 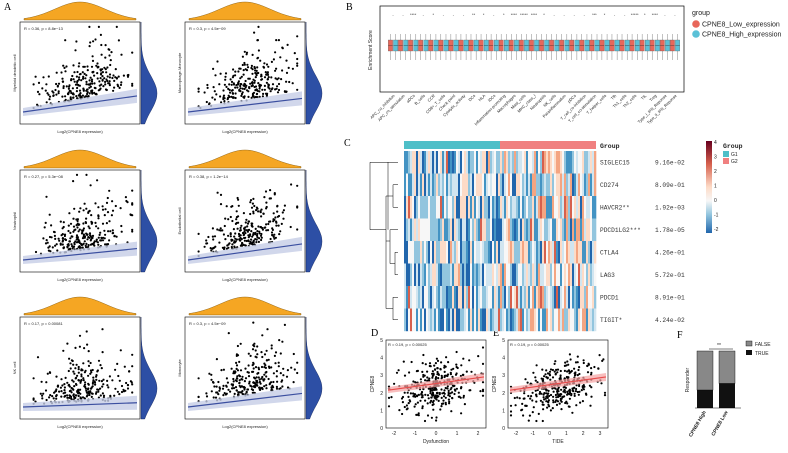 What do you see at coordinates (248, 67) in the screenshot?
I see `scatter-points` at bounding box center [248, 67].